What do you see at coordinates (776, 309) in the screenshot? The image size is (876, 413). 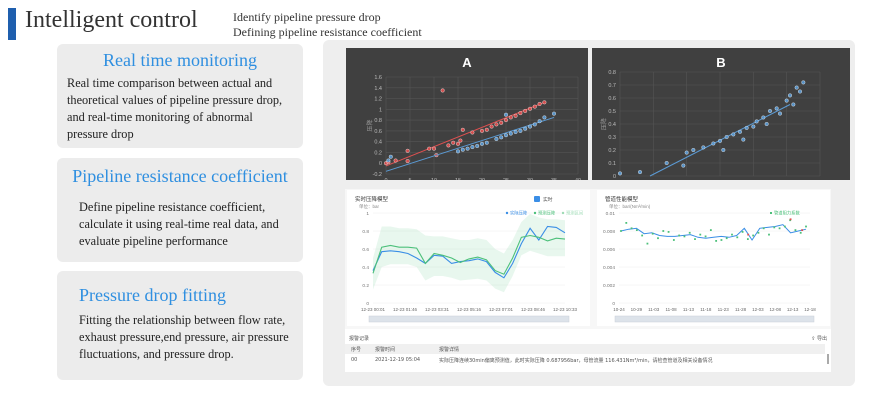 I see `x-tick-label: 12-08` at bounding box center [776, 309].